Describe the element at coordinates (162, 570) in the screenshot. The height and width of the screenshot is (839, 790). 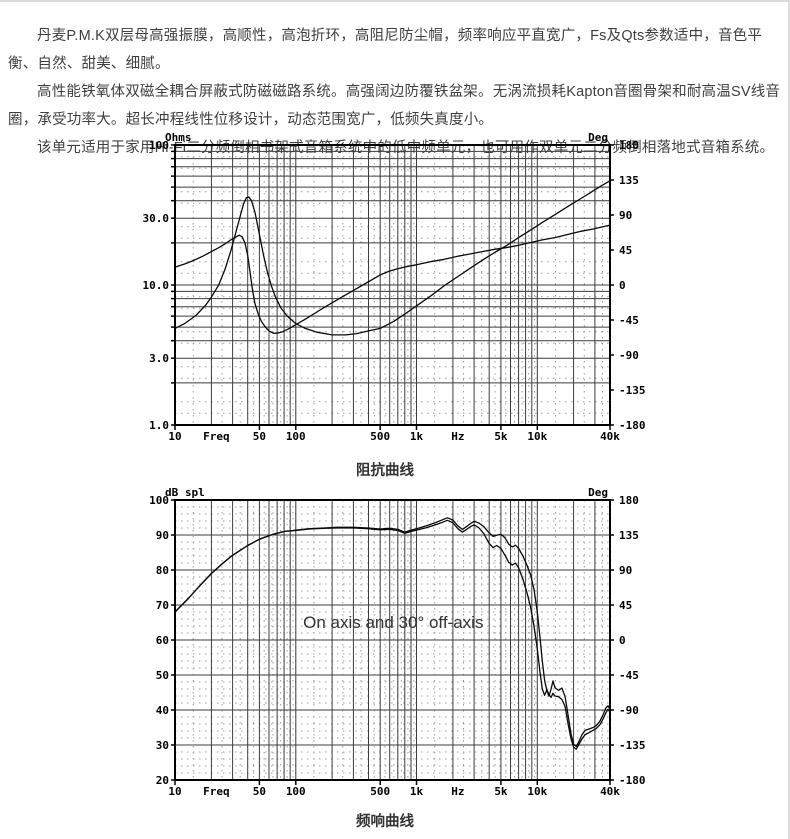
I see `axis-tick-label: 80` at that location.